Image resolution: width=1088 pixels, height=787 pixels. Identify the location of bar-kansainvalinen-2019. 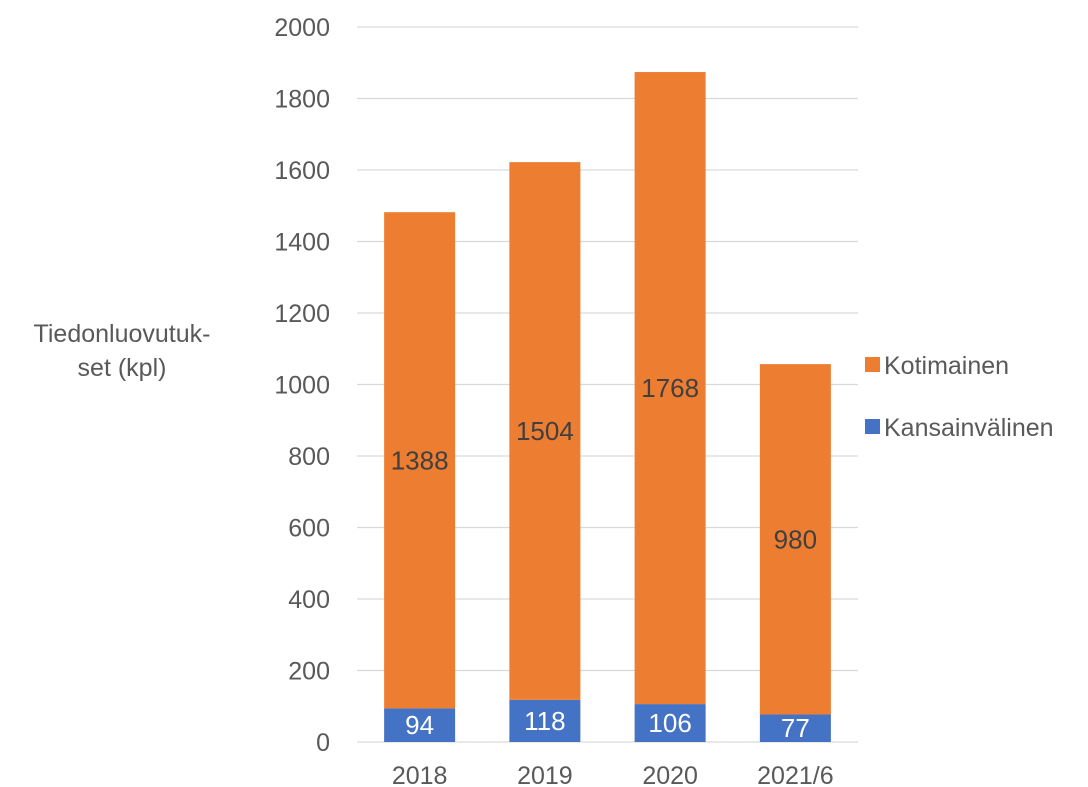
(545, 720).